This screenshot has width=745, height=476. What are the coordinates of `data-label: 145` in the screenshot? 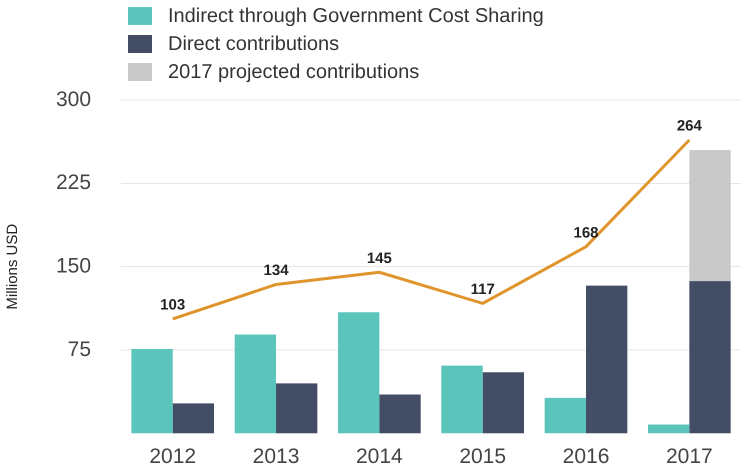 It's located at (379, 258).